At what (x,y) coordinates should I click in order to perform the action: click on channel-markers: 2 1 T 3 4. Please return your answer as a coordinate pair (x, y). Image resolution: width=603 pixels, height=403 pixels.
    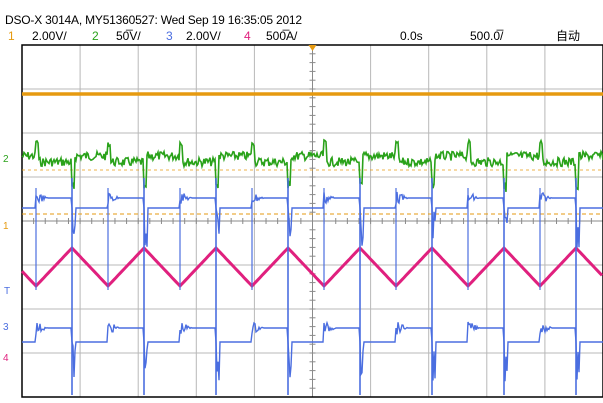
    Looking at the image, I should click on (6, 259).